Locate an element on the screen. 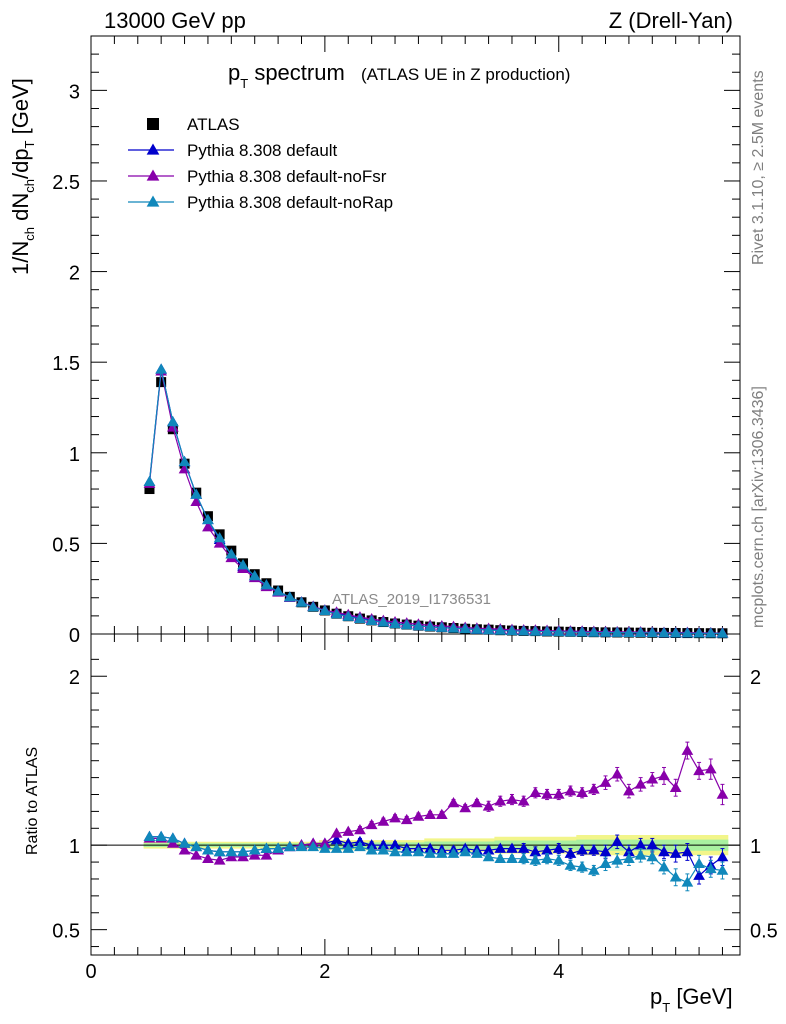 The height and width of the screenshot is (1024, 786). x-axis-label: pT [GeV] is located at coordinates (691, 999).